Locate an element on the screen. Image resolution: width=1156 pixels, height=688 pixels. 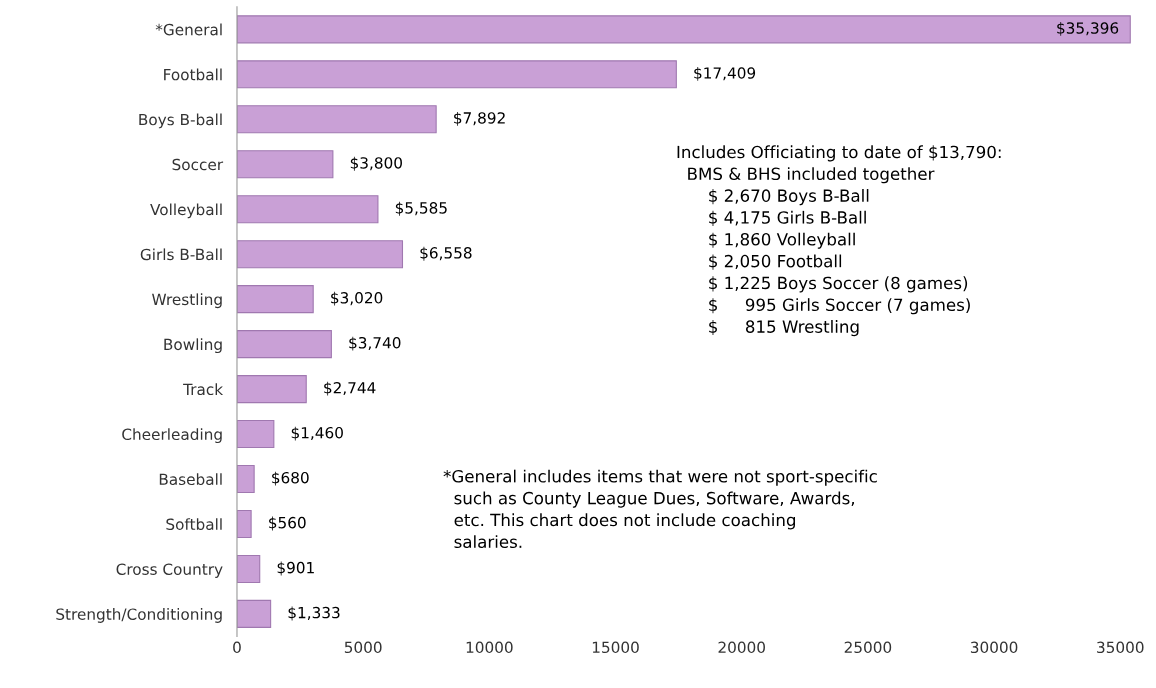
data-label: $7,892 is located at coordinates (479, 118).